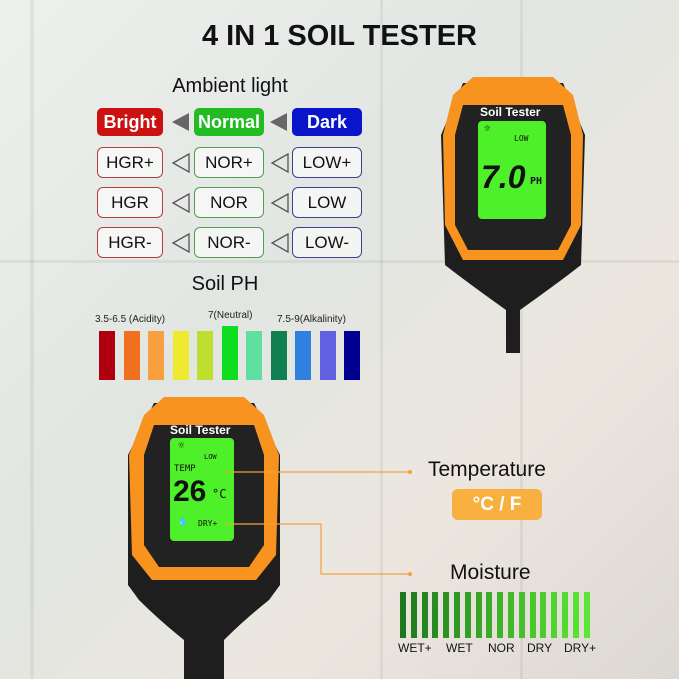 This screenshot has width=679, height=679. I want to click on neutral-label: 7(Neutral), so click(230, 315).